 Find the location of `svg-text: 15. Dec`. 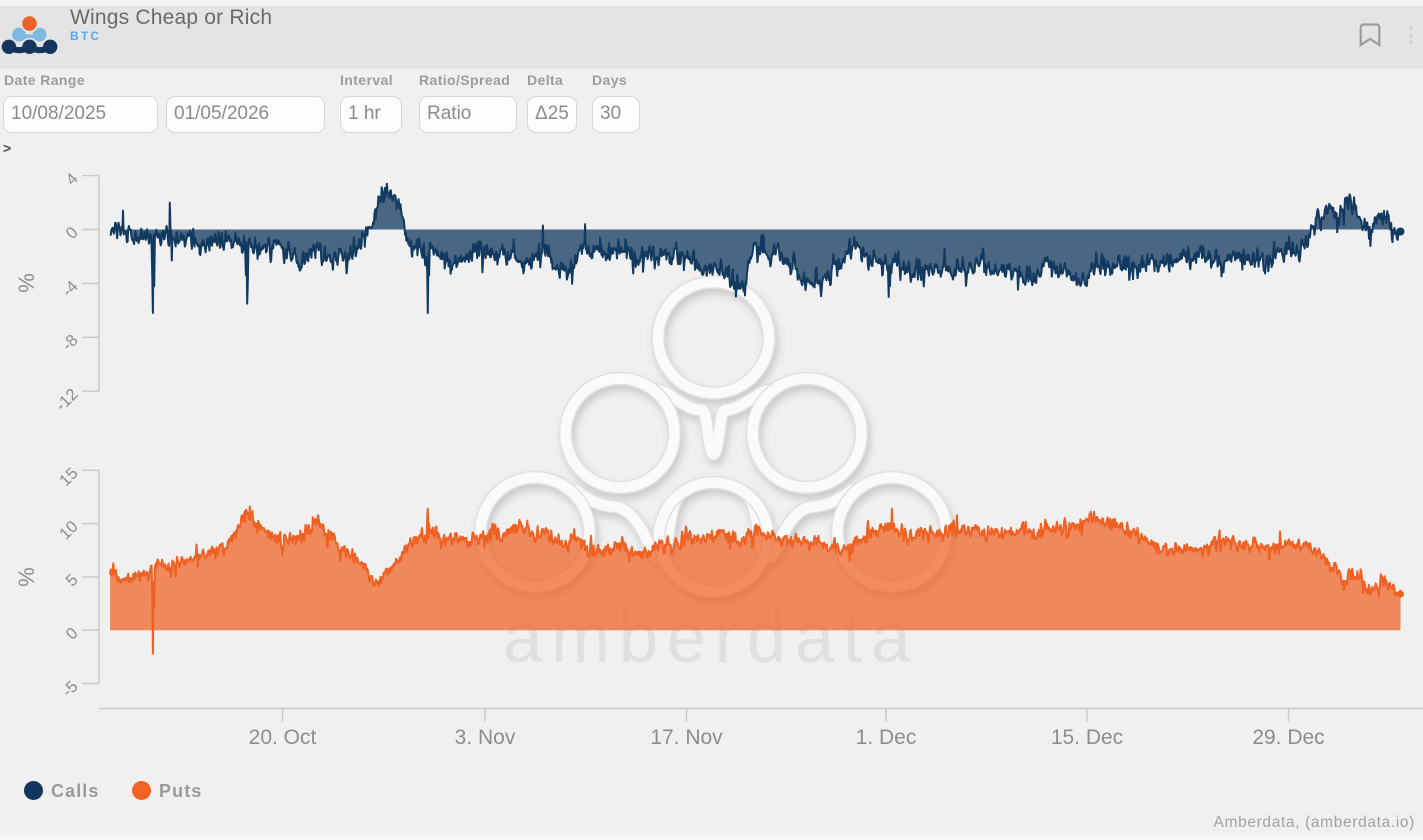

svg-text: 15. Dec is located at coordinates (1087, 737).